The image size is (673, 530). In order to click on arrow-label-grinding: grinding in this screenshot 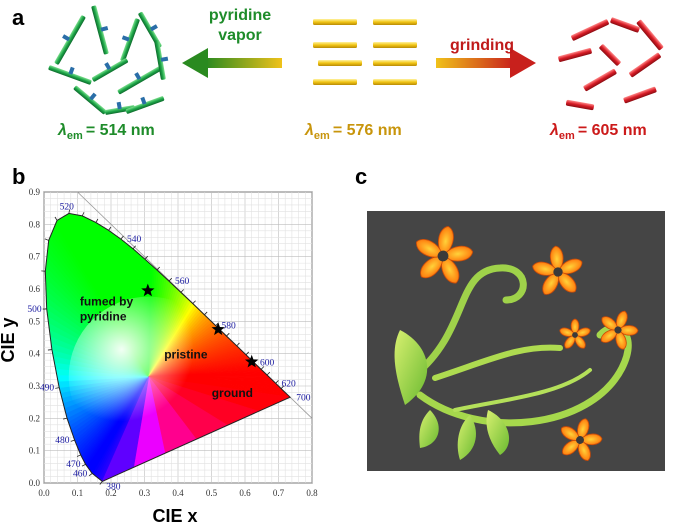, I will do `click(482, 45)`.